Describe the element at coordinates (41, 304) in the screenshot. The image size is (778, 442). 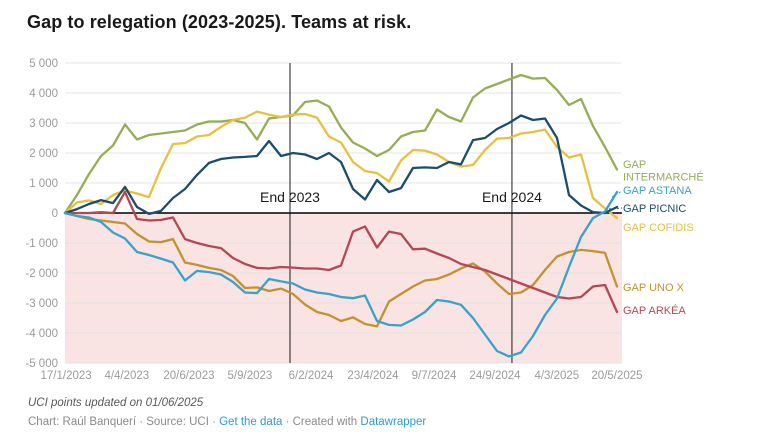
I see `y-axis-tick-label: -3 000` at that location.